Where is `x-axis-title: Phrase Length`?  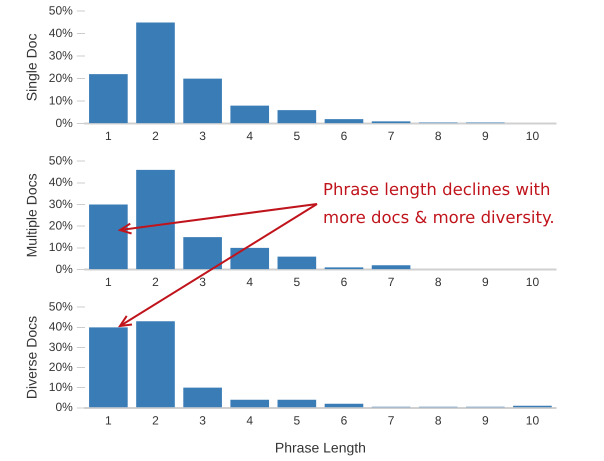
x-axis-title: Phrase Length is located at coordinates (320, 447).